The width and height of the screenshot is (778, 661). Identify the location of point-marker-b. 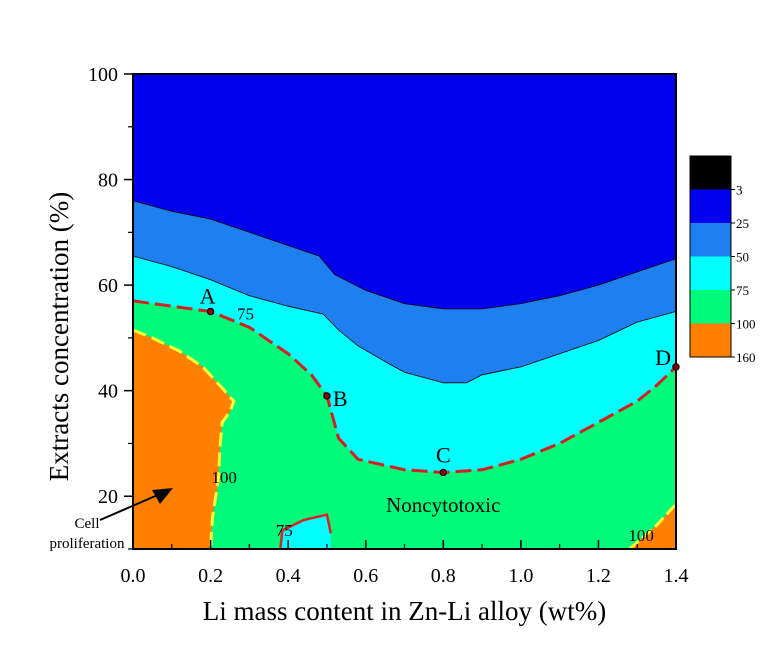
(327, 396).